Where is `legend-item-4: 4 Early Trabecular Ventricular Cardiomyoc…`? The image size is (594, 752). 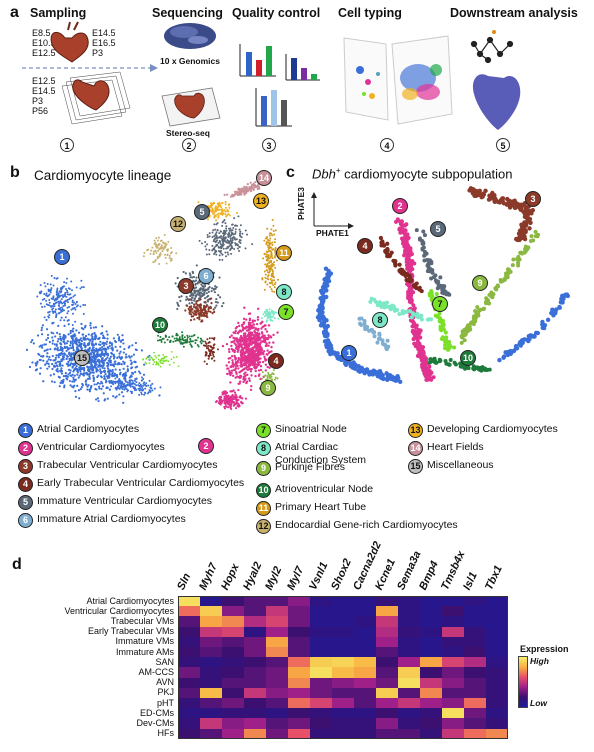
legend-item-4: 4 Early Trabecular Ventricular Cardiomyoc… is located at coordinates (131, 484).